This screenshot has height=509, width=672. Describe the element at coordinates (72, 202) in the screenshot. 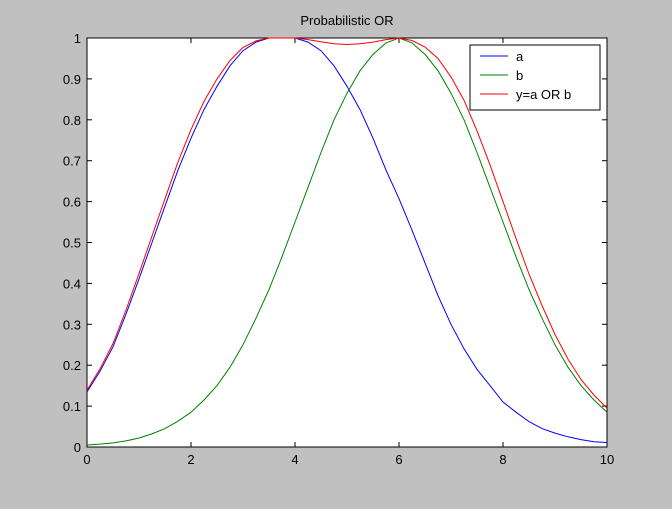

I see `y-tick-label: 0.6` at that location.